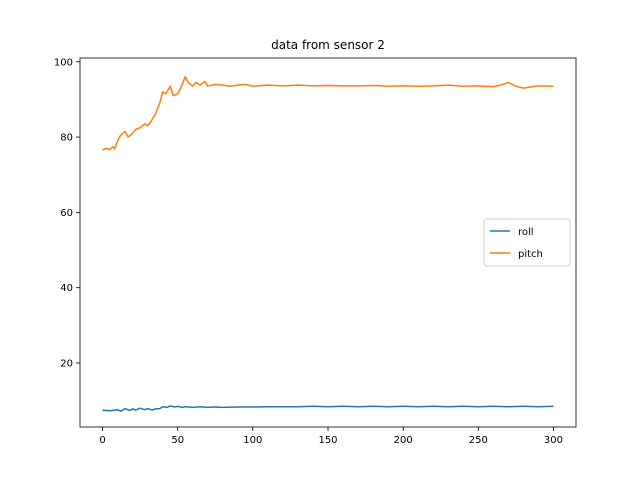 This screenshot has width=640, height=480. What do you see at coordinates (478, 440) in the screenshot?
I see `x-tick-label: 250` at bounding box center [478, 440].